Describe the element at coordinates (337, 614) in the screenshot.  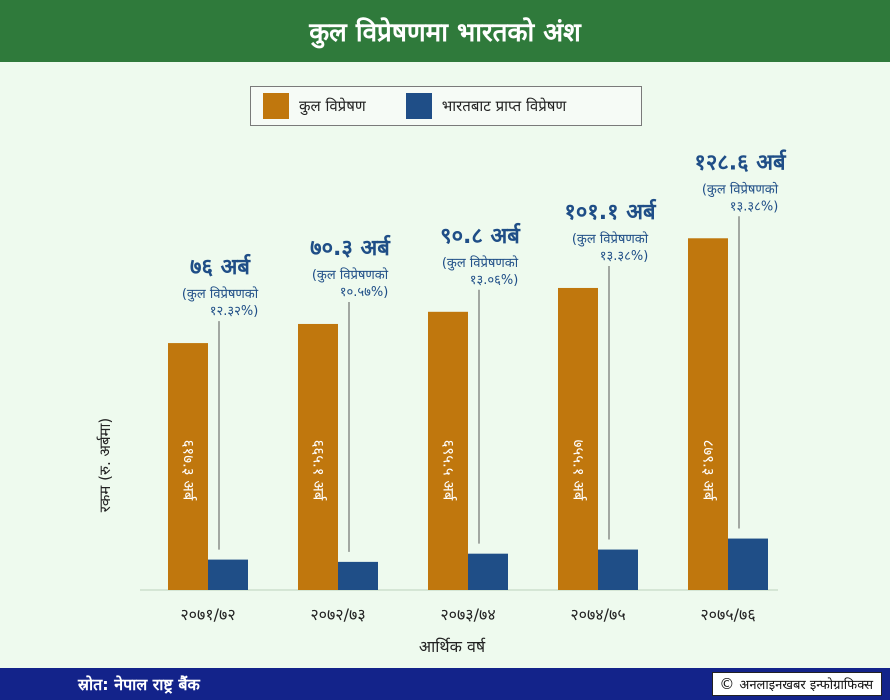
I see `x-tick-label-2: २०७२/७३` at that location.